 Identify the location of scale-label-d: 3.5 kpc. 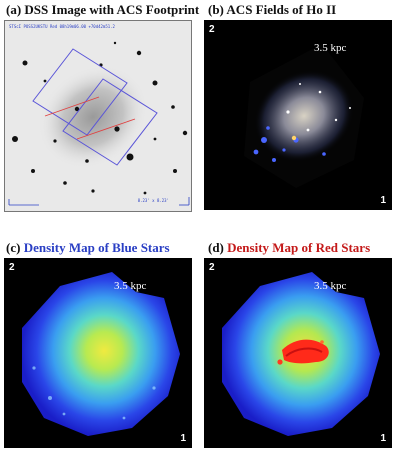
(330, 286).